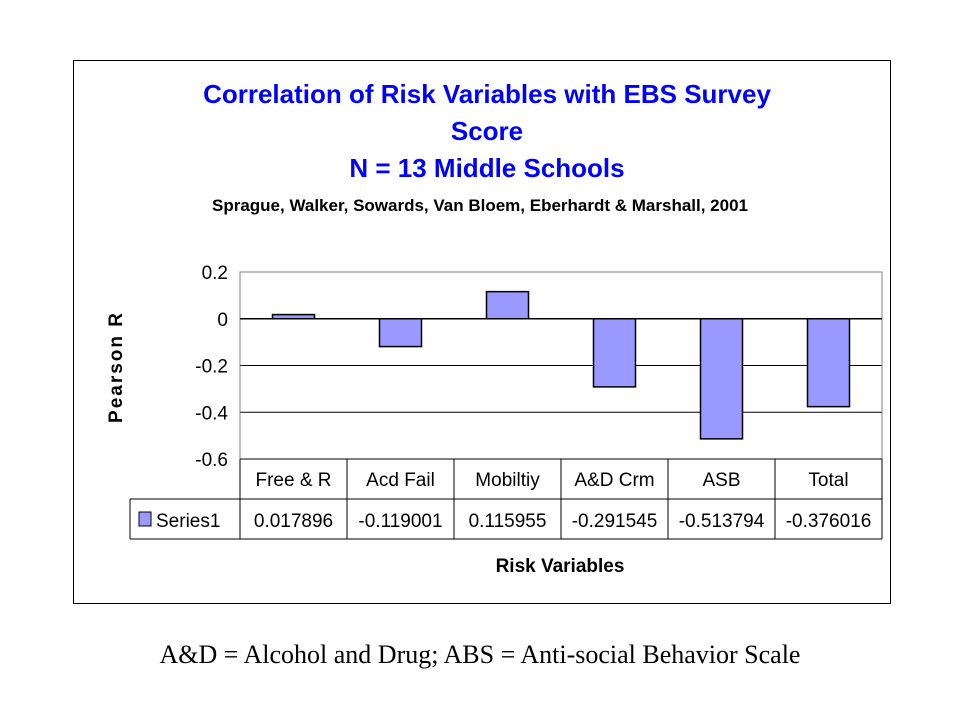  I want to click on data-label: 0.017896, so click(293, 521).